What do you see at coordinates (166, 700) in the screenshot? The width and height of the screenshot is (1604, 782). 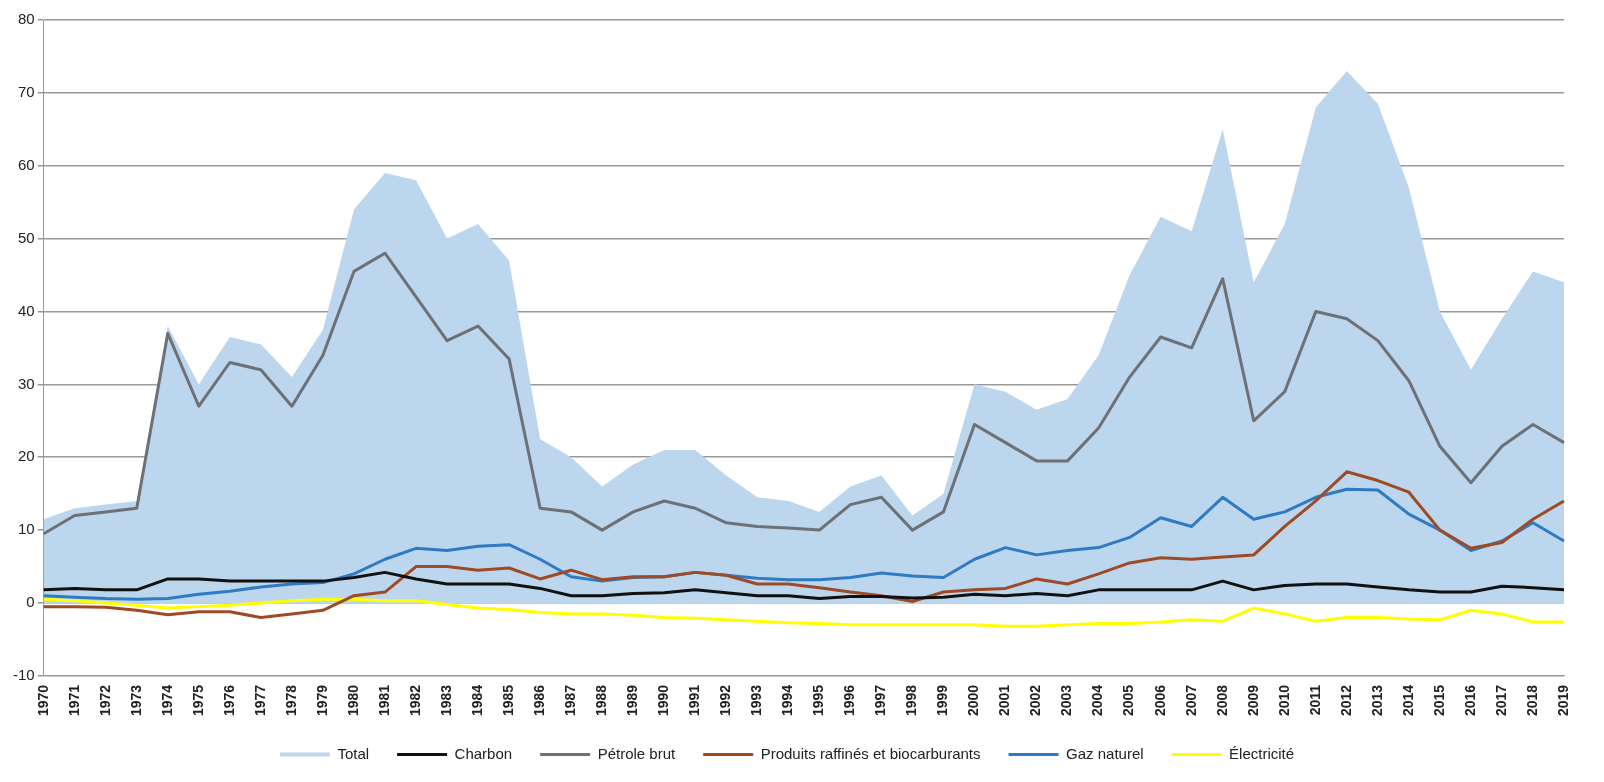 I see `x-tick-label: 1974` at bounding box center [166, 700].